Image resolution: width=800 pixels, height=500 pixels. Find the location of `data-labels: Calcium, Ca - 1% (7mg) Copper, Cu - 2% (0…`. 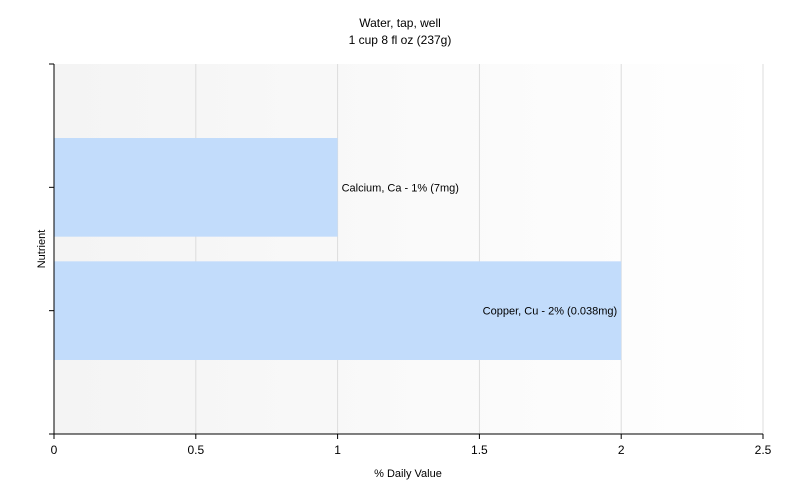

data-labels: Calcium, Ca - 1% (7mg) Copper, Cu - 2% (0… is located at coordinates (480, 249).